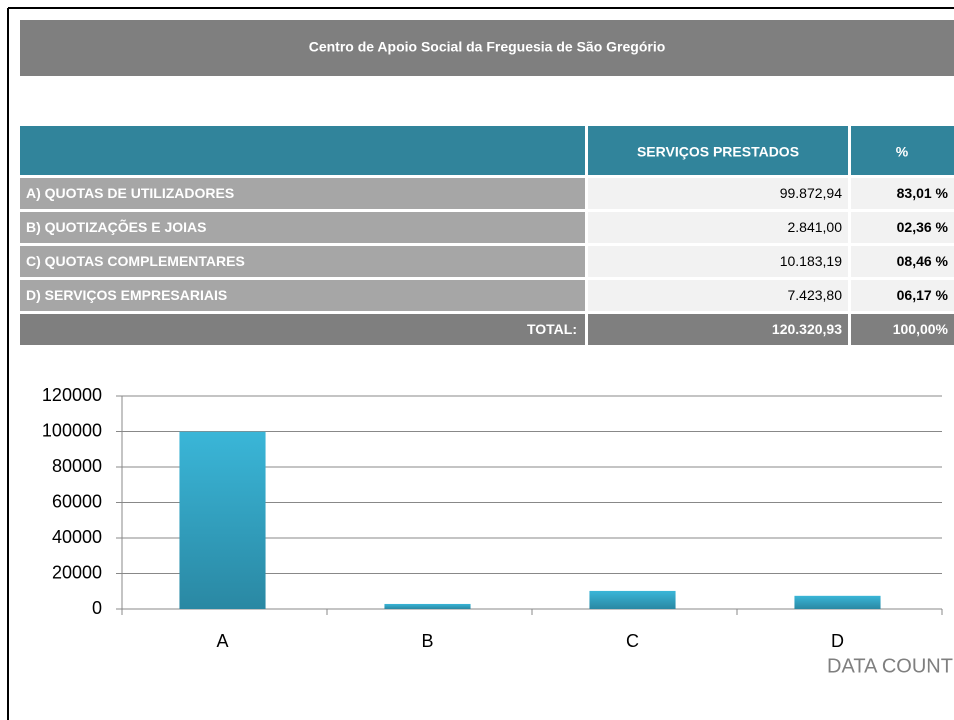  I want to click on row-percent: 83,01 %, so click(923, 193).